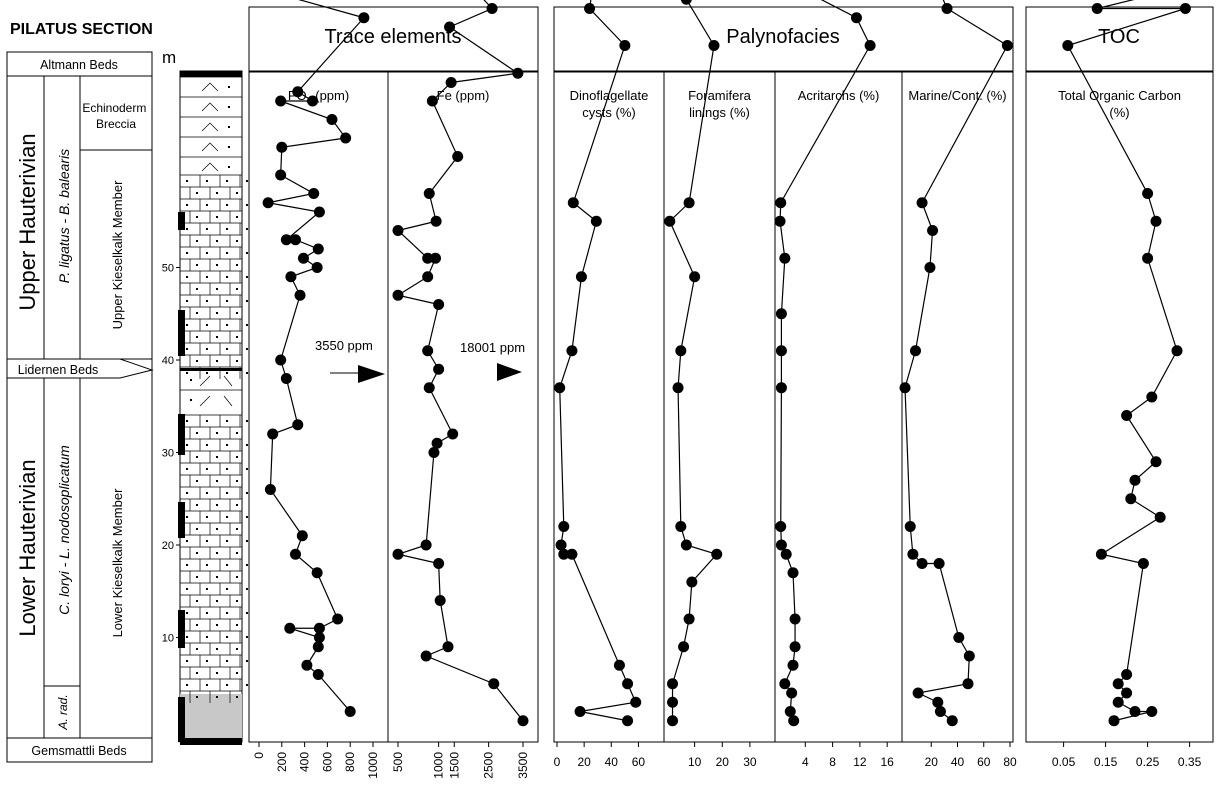  I want to click on x-tick-label: 0.15, so click(1106, 762).